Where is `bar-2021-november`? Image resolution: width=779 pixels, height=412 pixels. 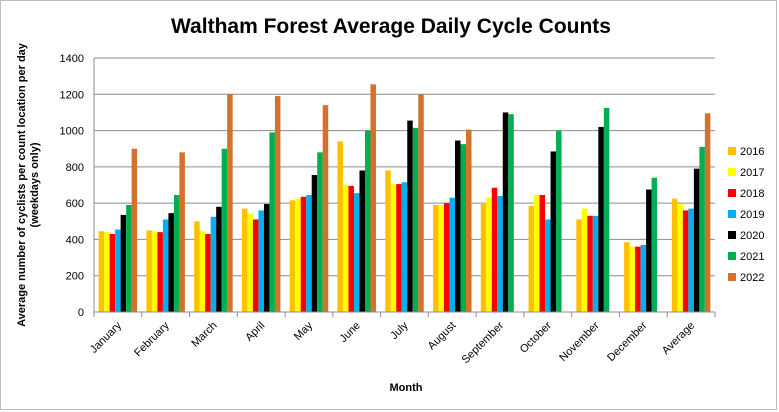
bar-2021-november is located at coordinates (606, 209).